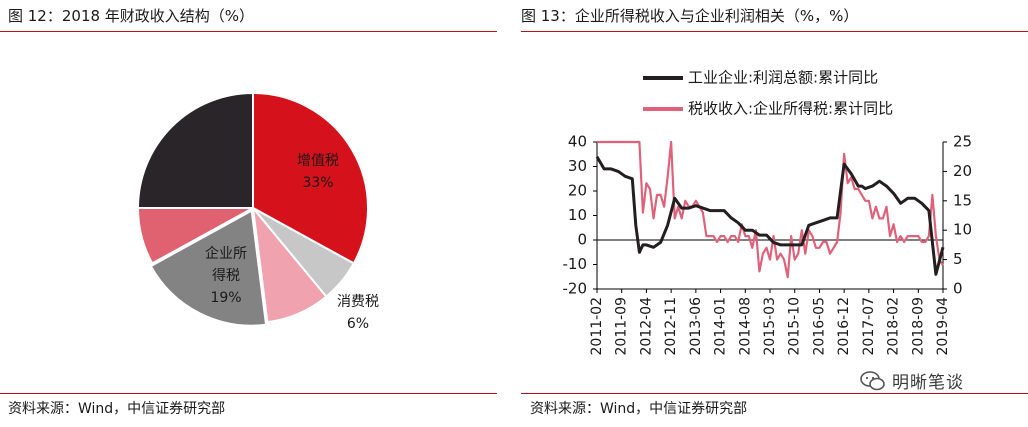 The width and height of the screenshot is (1028, 427). I want to click on legend-label-1: 工业企业:利润总额:累计同比, so click(783, 78).